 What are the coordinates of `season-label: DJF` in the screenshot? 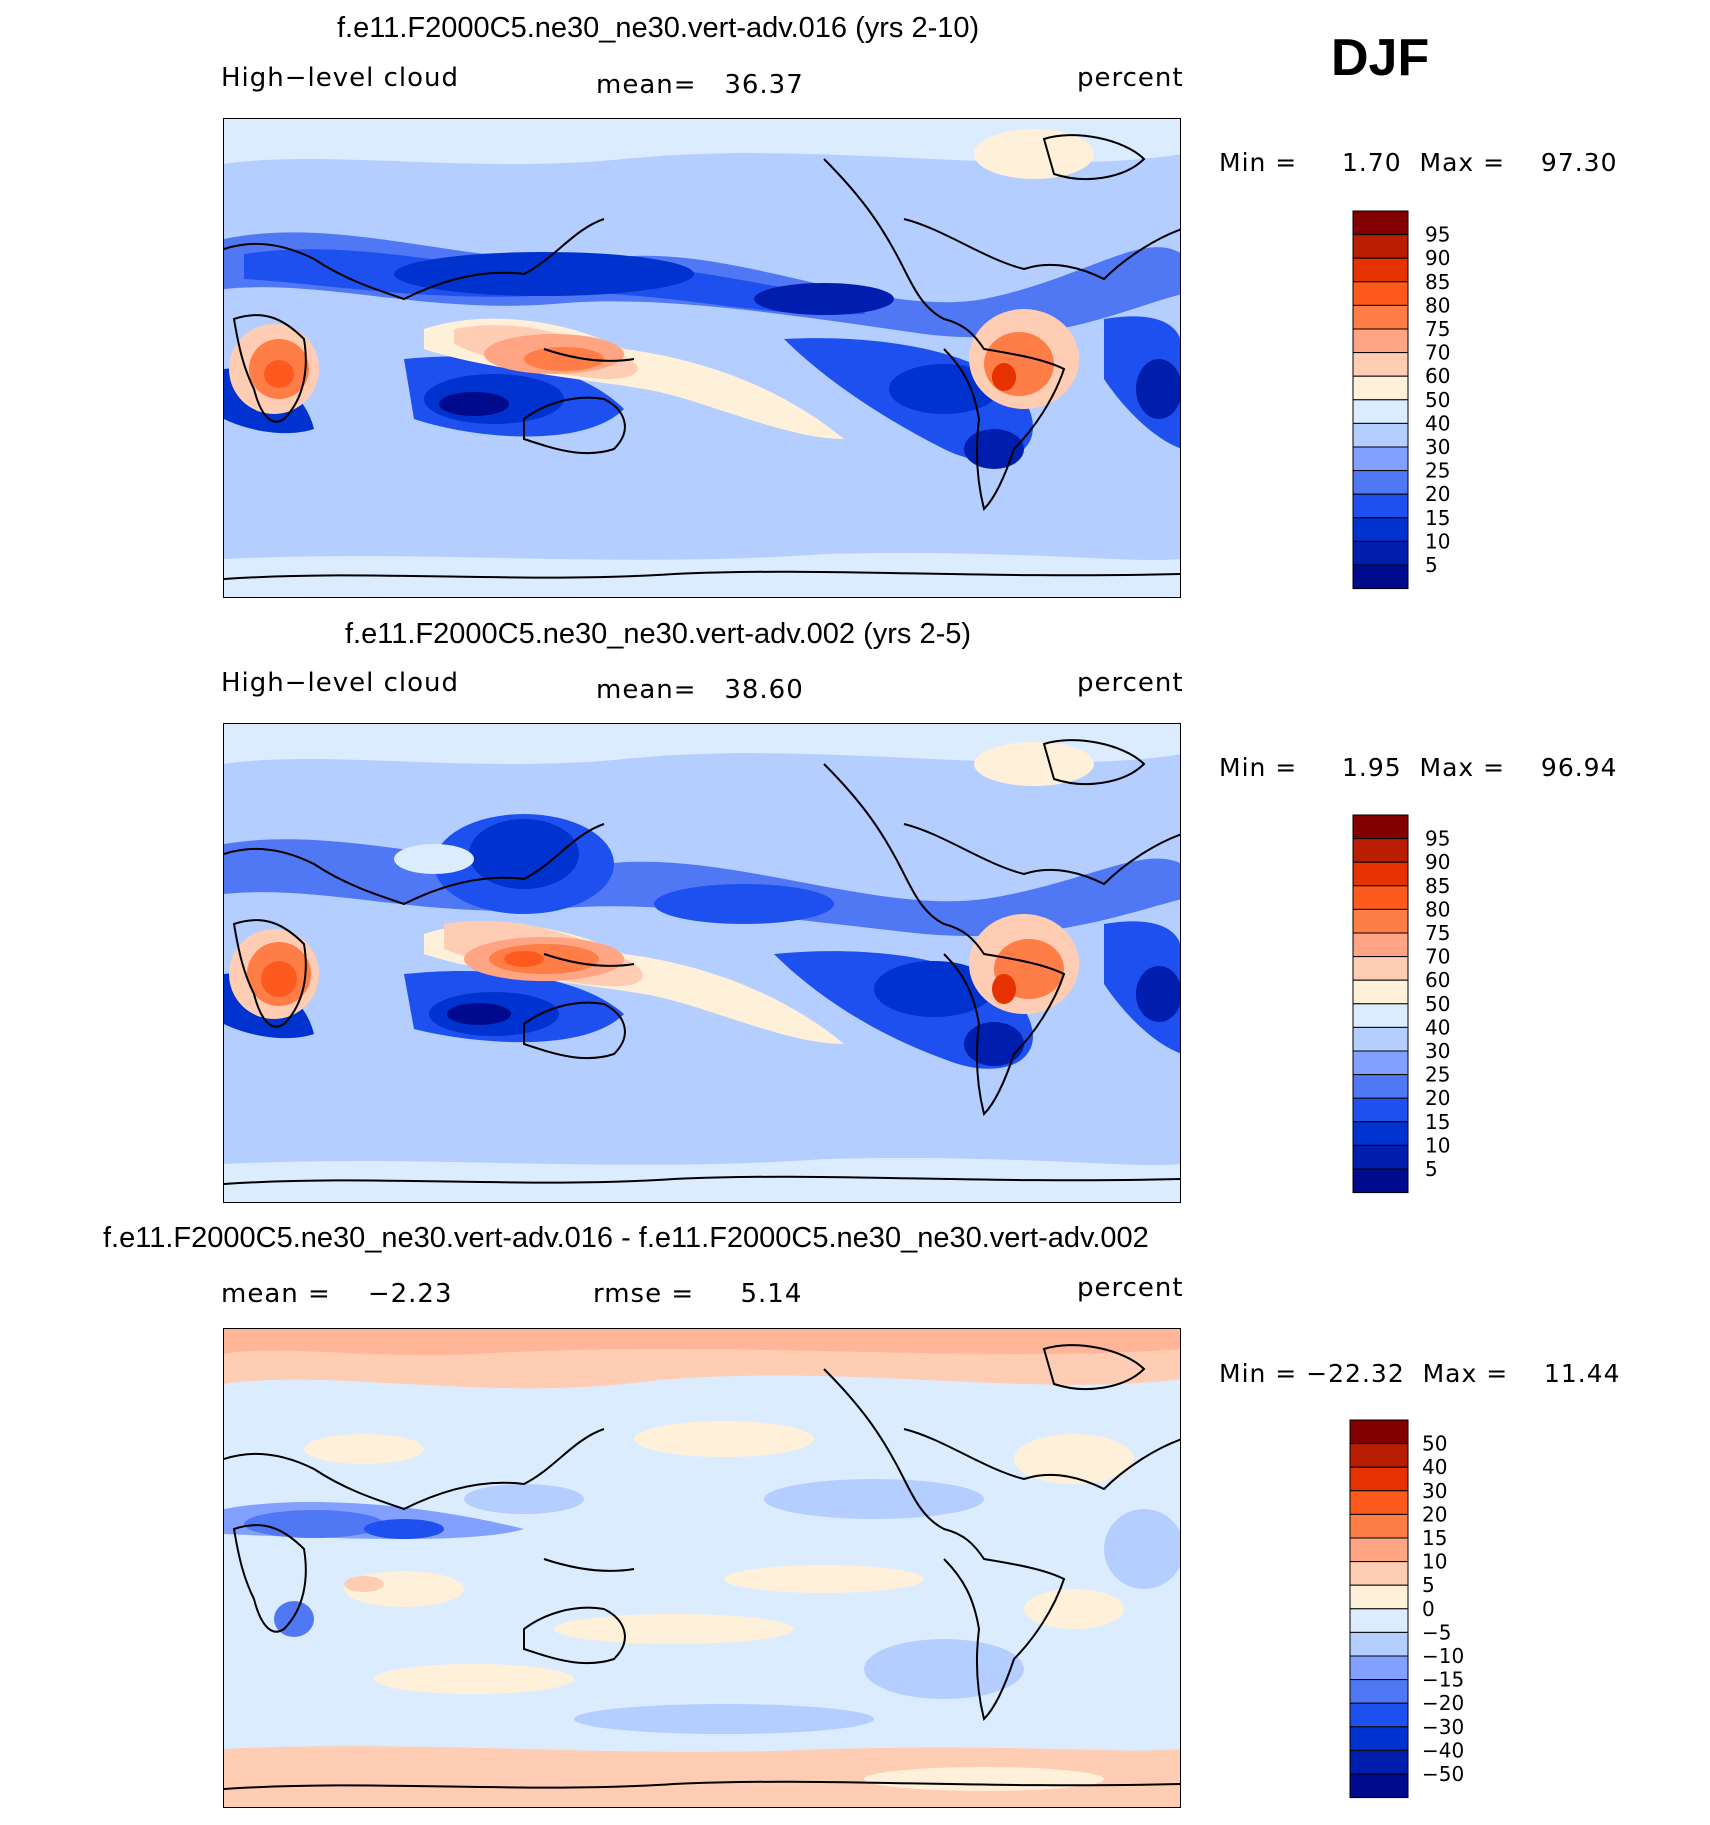 It's located at (1380, 58).